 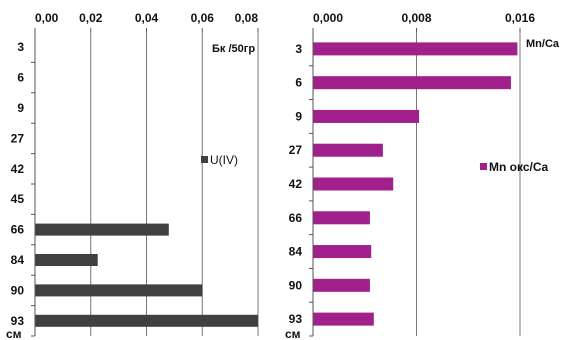 I want to click on legend-label: U(IV), so click(x=224, y=160).